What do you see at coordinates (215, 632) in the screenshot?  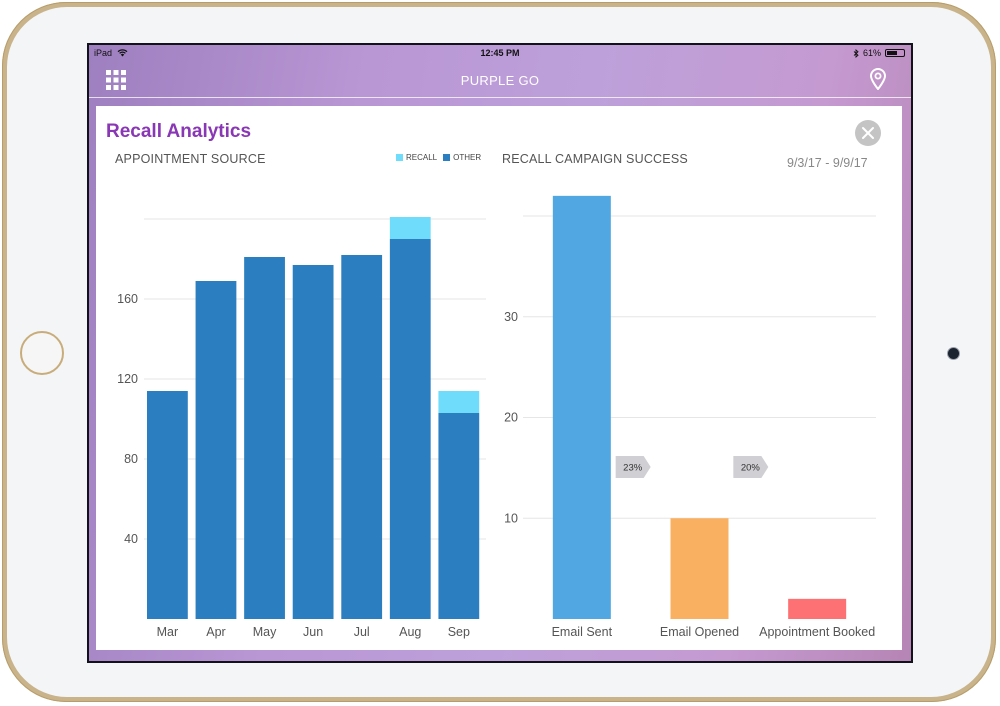 I see `x-tick-label: Apr` at bounding box center [215, 632].